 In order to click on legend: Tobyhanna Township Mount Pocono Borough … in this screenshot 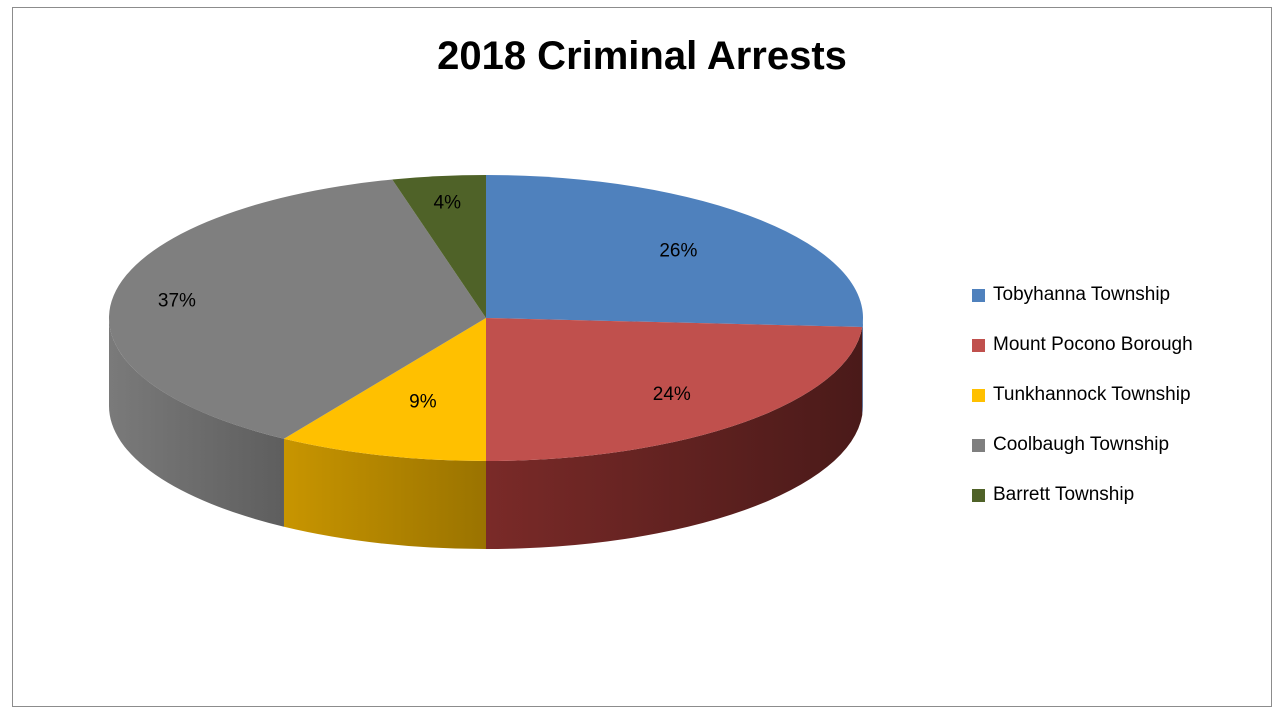, I will do `click(1122, 408)`.